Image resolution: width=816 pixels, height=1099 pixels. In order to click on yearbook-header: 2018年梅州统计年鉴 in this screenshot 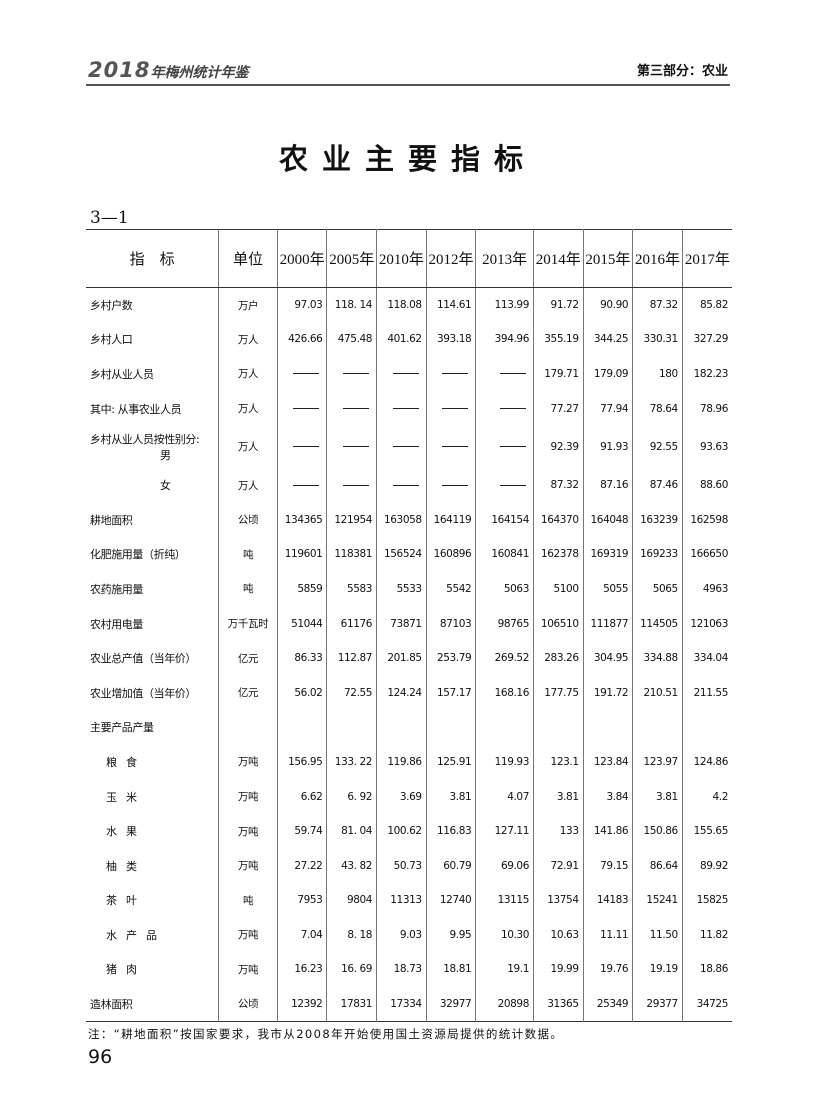, I will do `click(168, 70)`.